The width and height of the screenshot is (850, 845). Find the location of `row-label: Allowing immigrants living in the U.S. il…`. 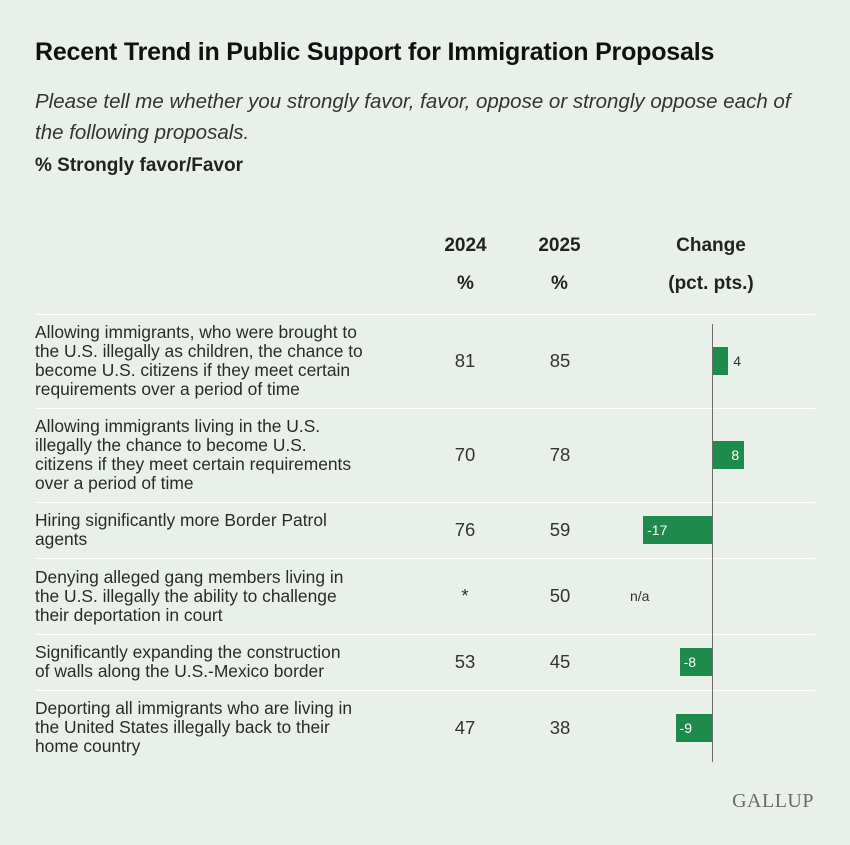

row-label: Allowing immigrants living in the U.S. il… is located at coordinates (193, 454).